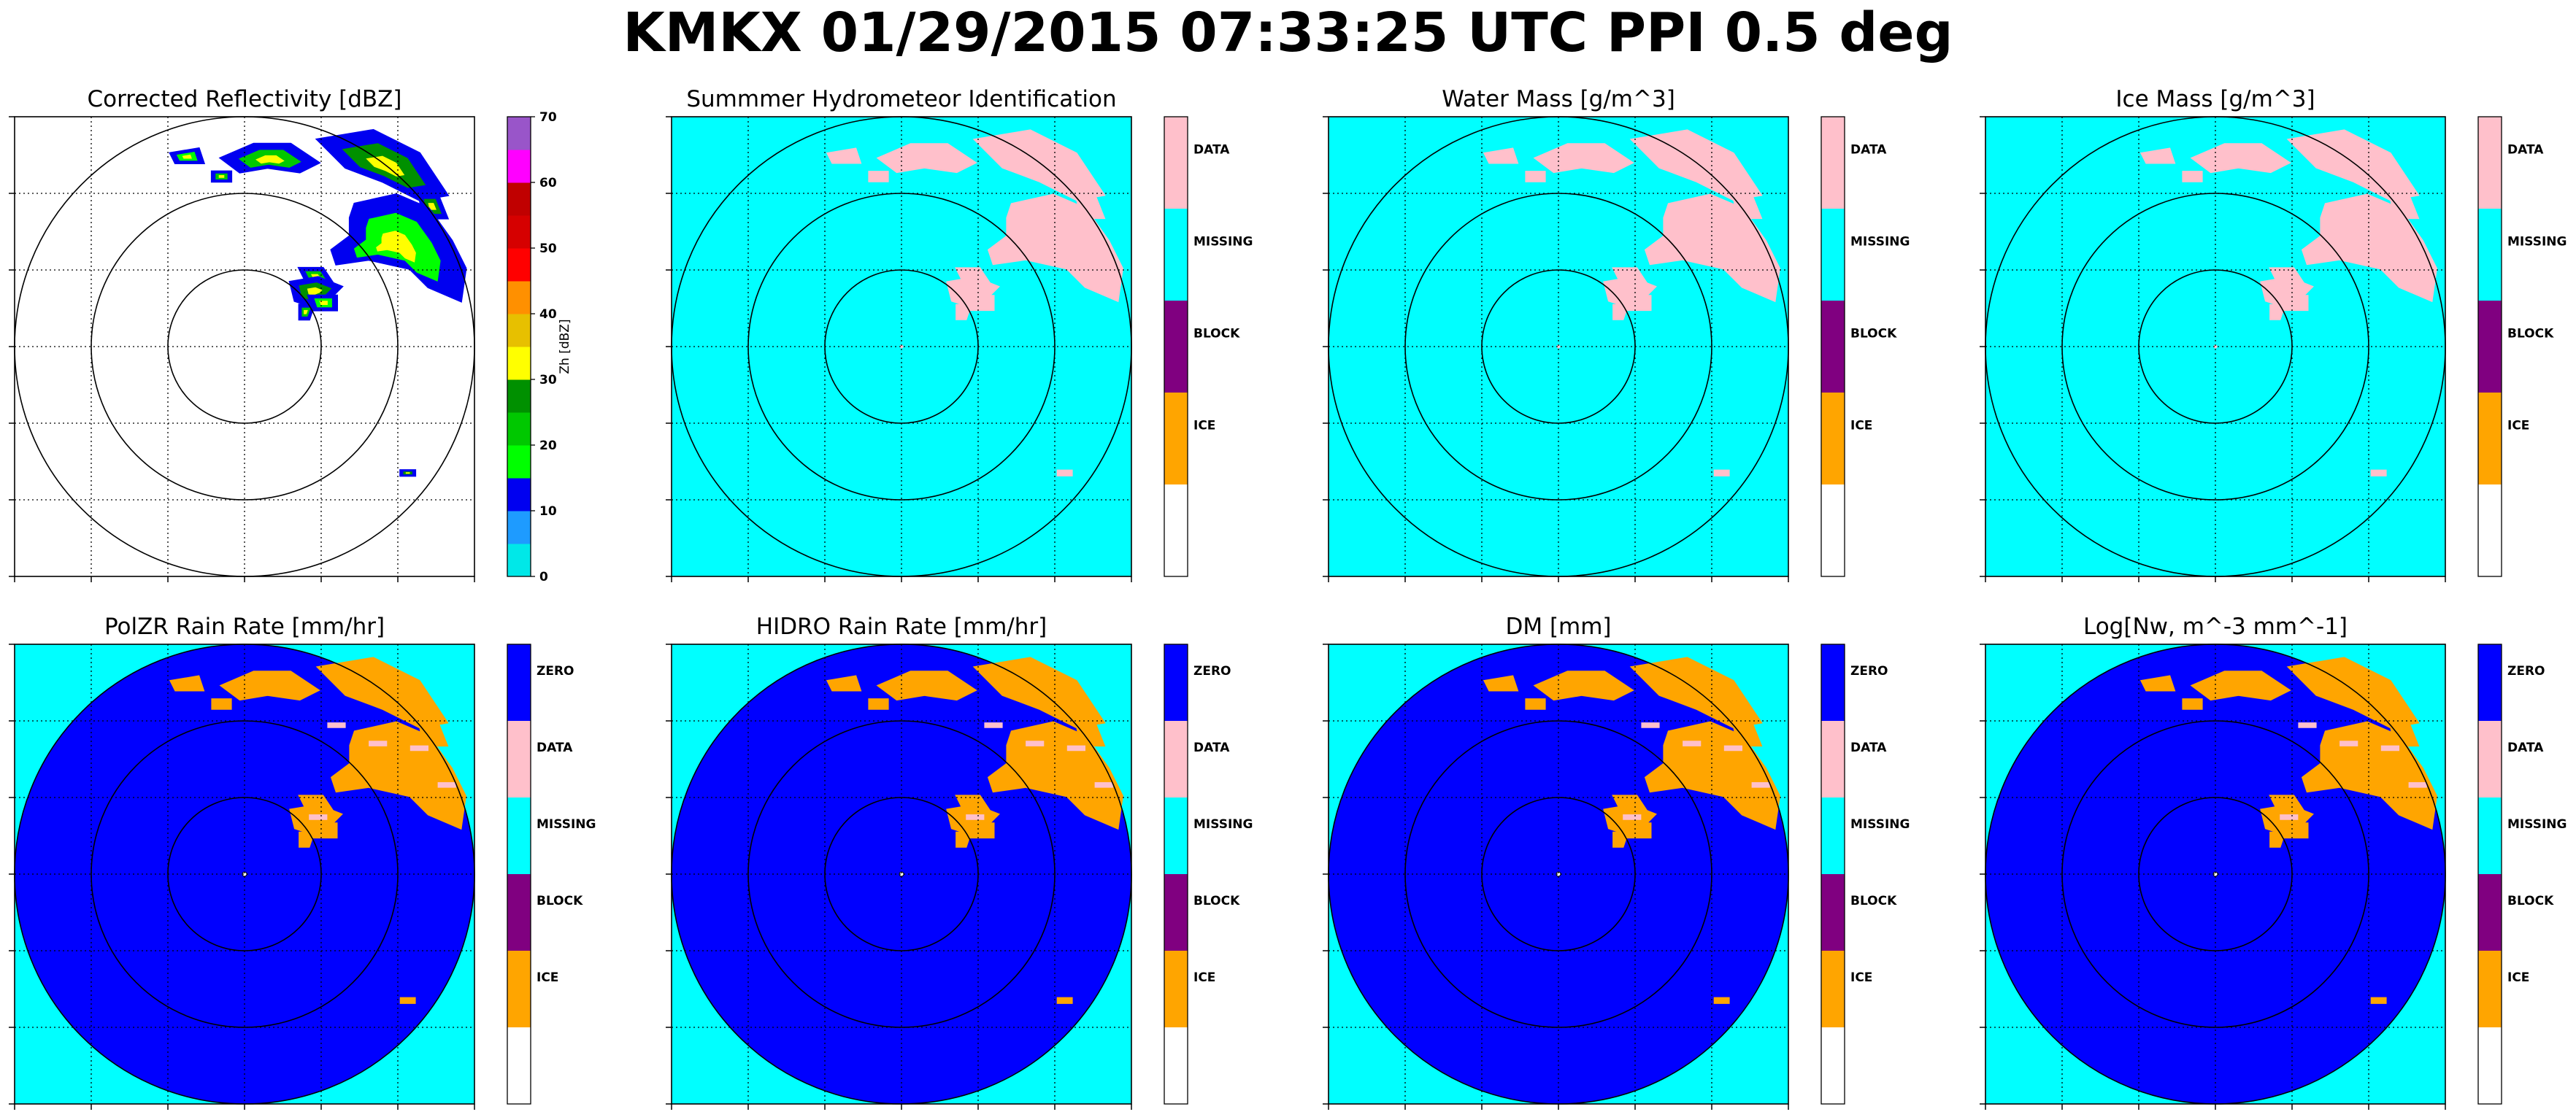  I want to click on panel-water-mass-g-m-3: DATA MISSING BLOCK ICE, so click(1616, 349).